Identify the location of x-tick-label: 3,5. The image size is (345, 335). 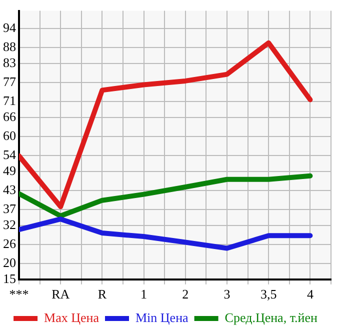
(268, 294).